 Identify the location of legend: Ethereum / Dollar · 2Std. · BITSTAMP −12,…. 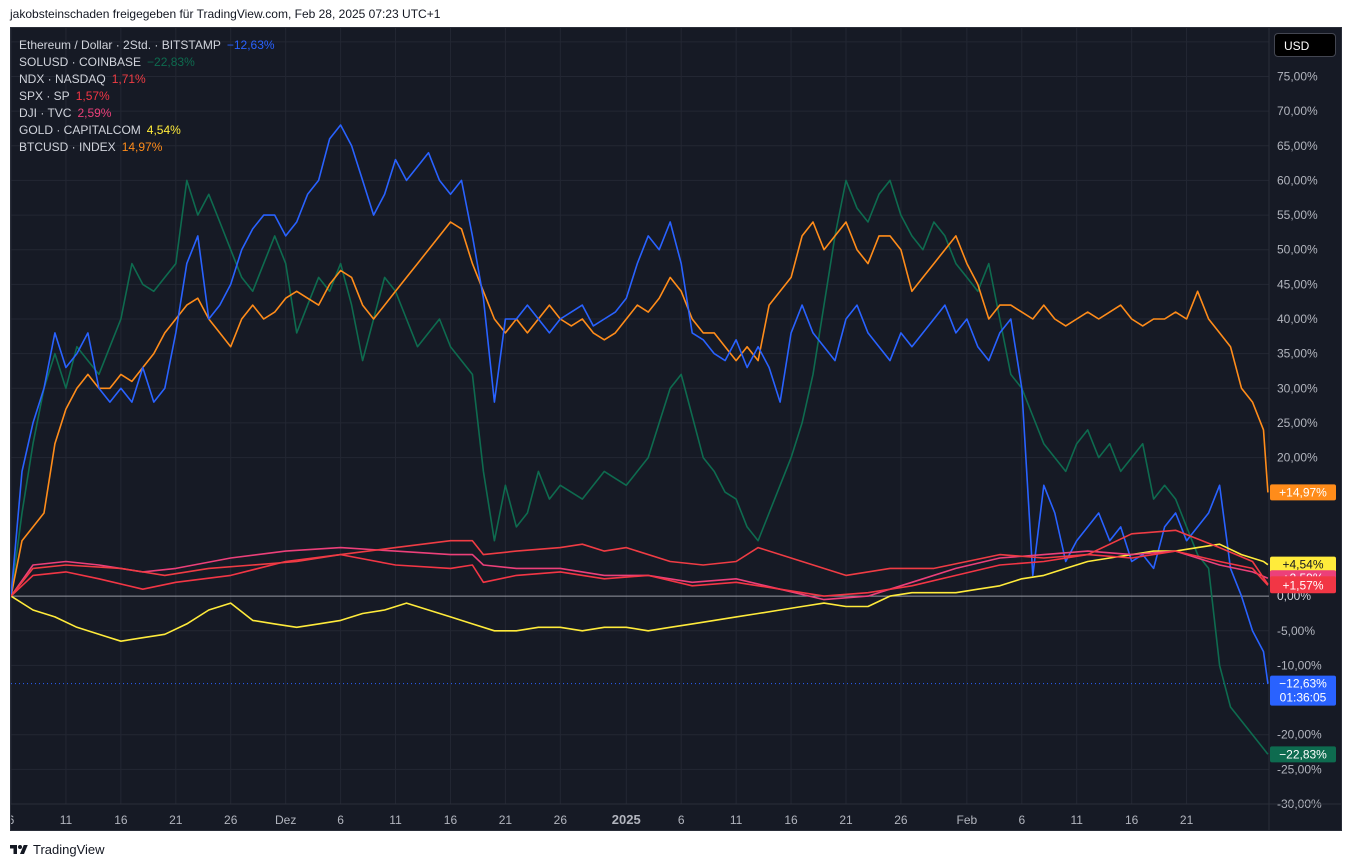
(147, 96).